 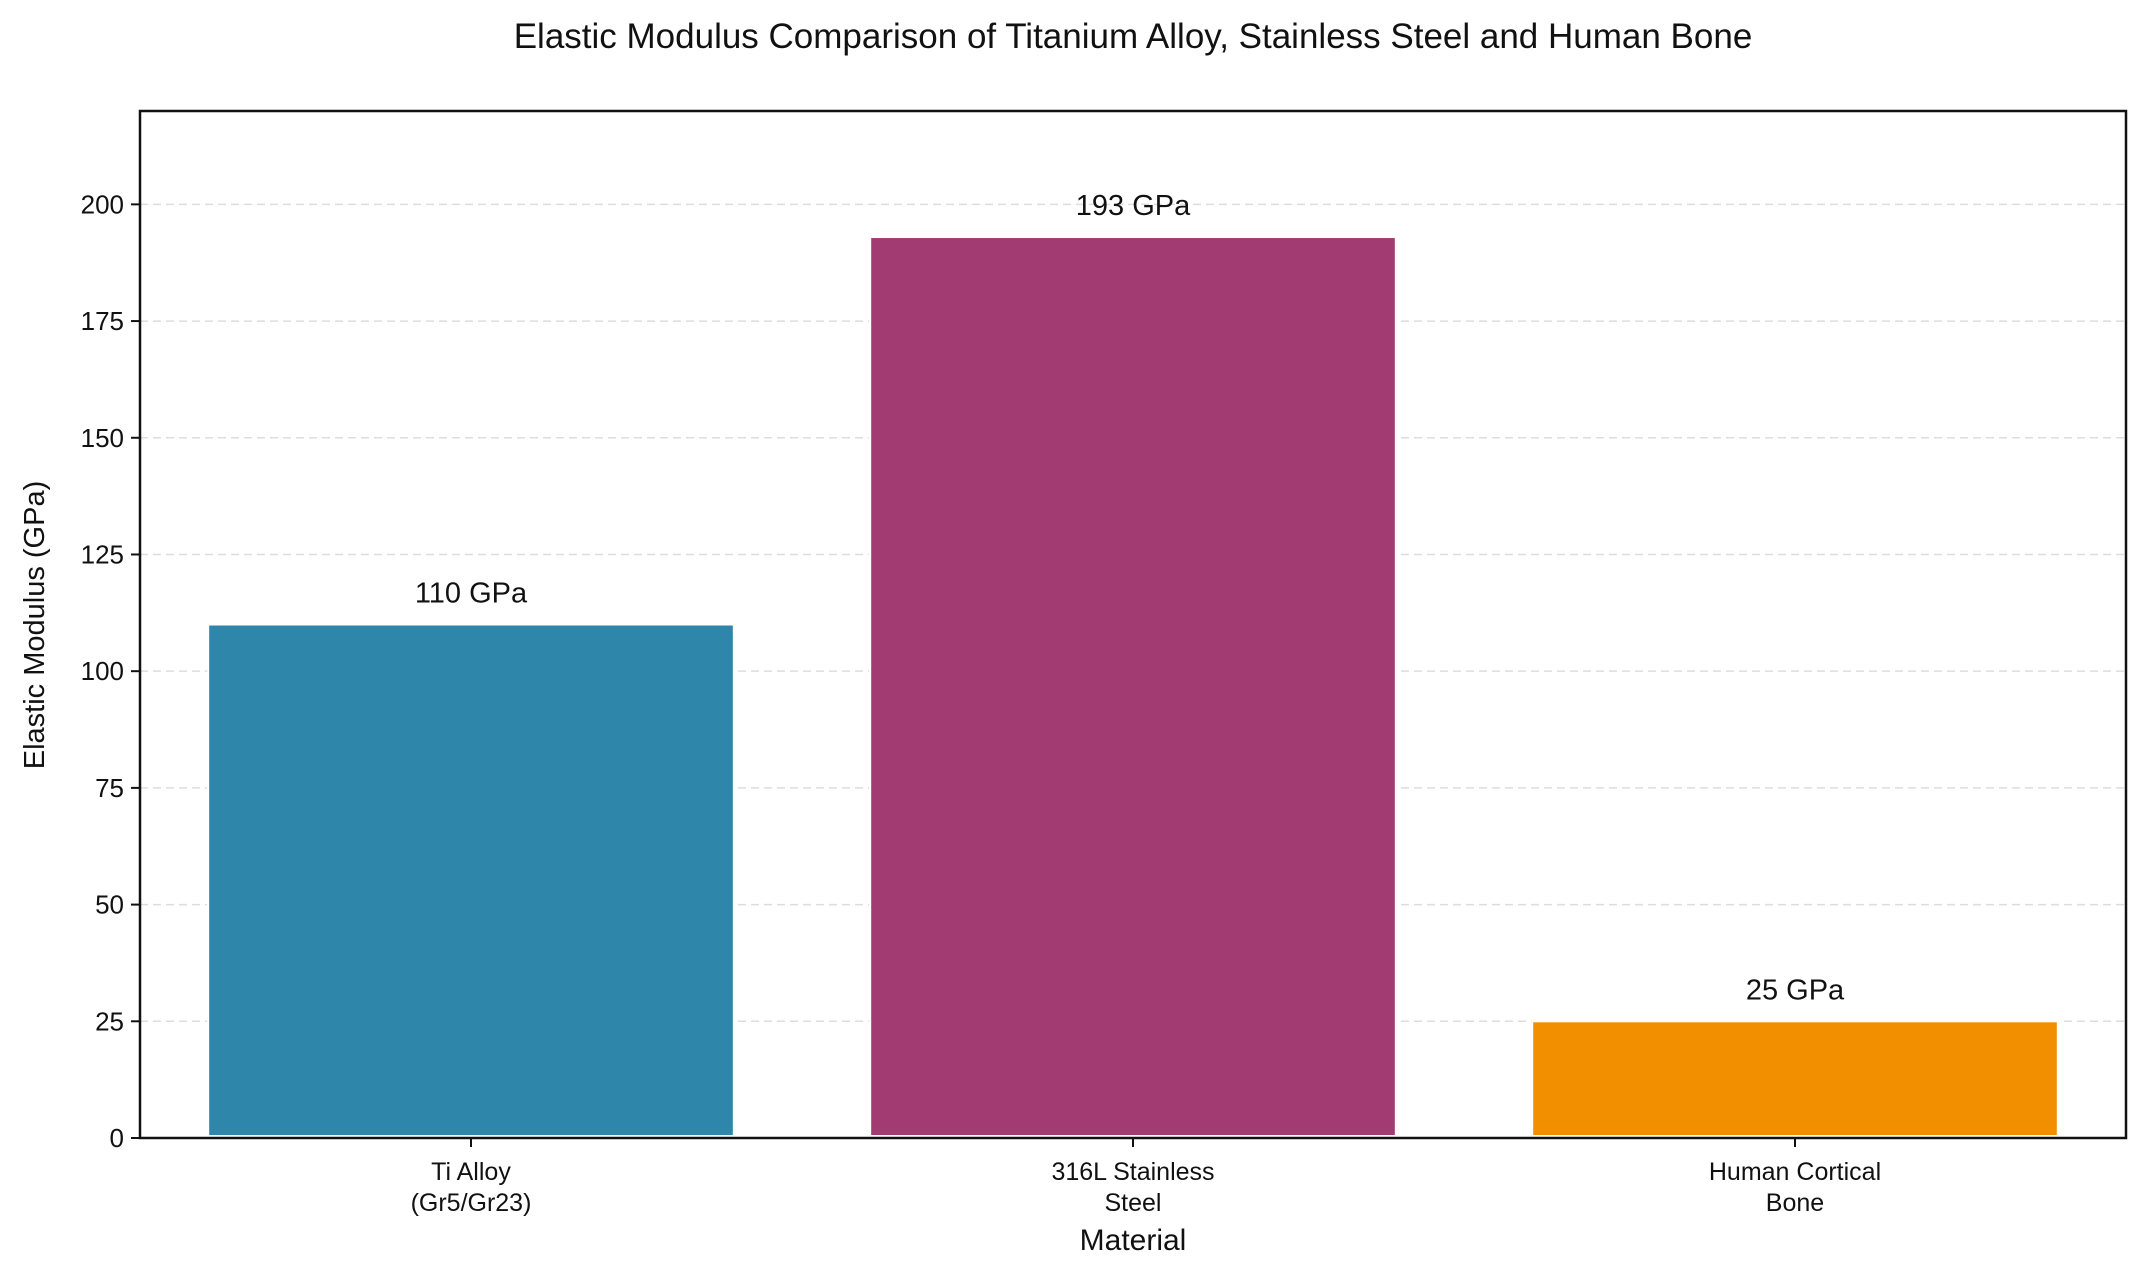 What do you see at coordinates (109, 1021) in the screenshot?
I see `y-tick-label: 25` at bounding box center [109, 1021].